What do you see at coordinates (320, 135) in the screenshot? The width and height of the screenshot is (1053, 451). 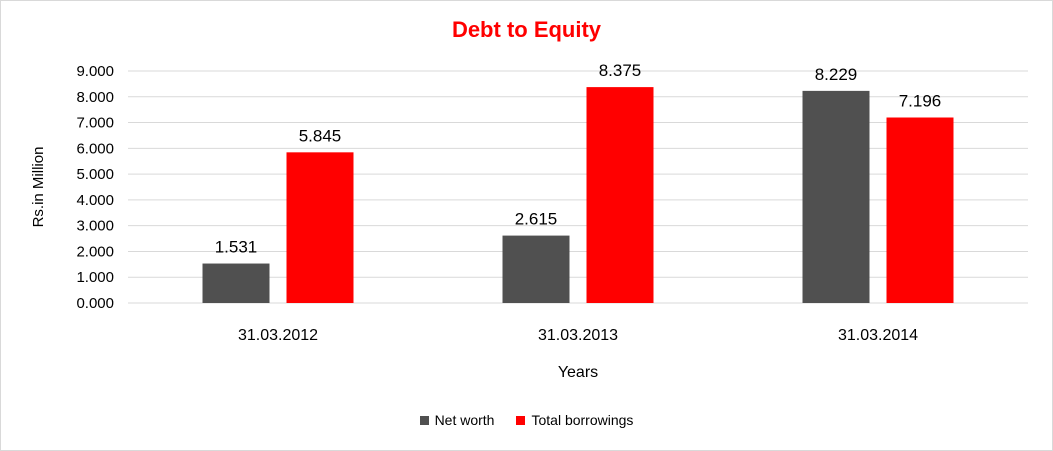 I see `data-label: 5.845` at bounding box center [320, 135].